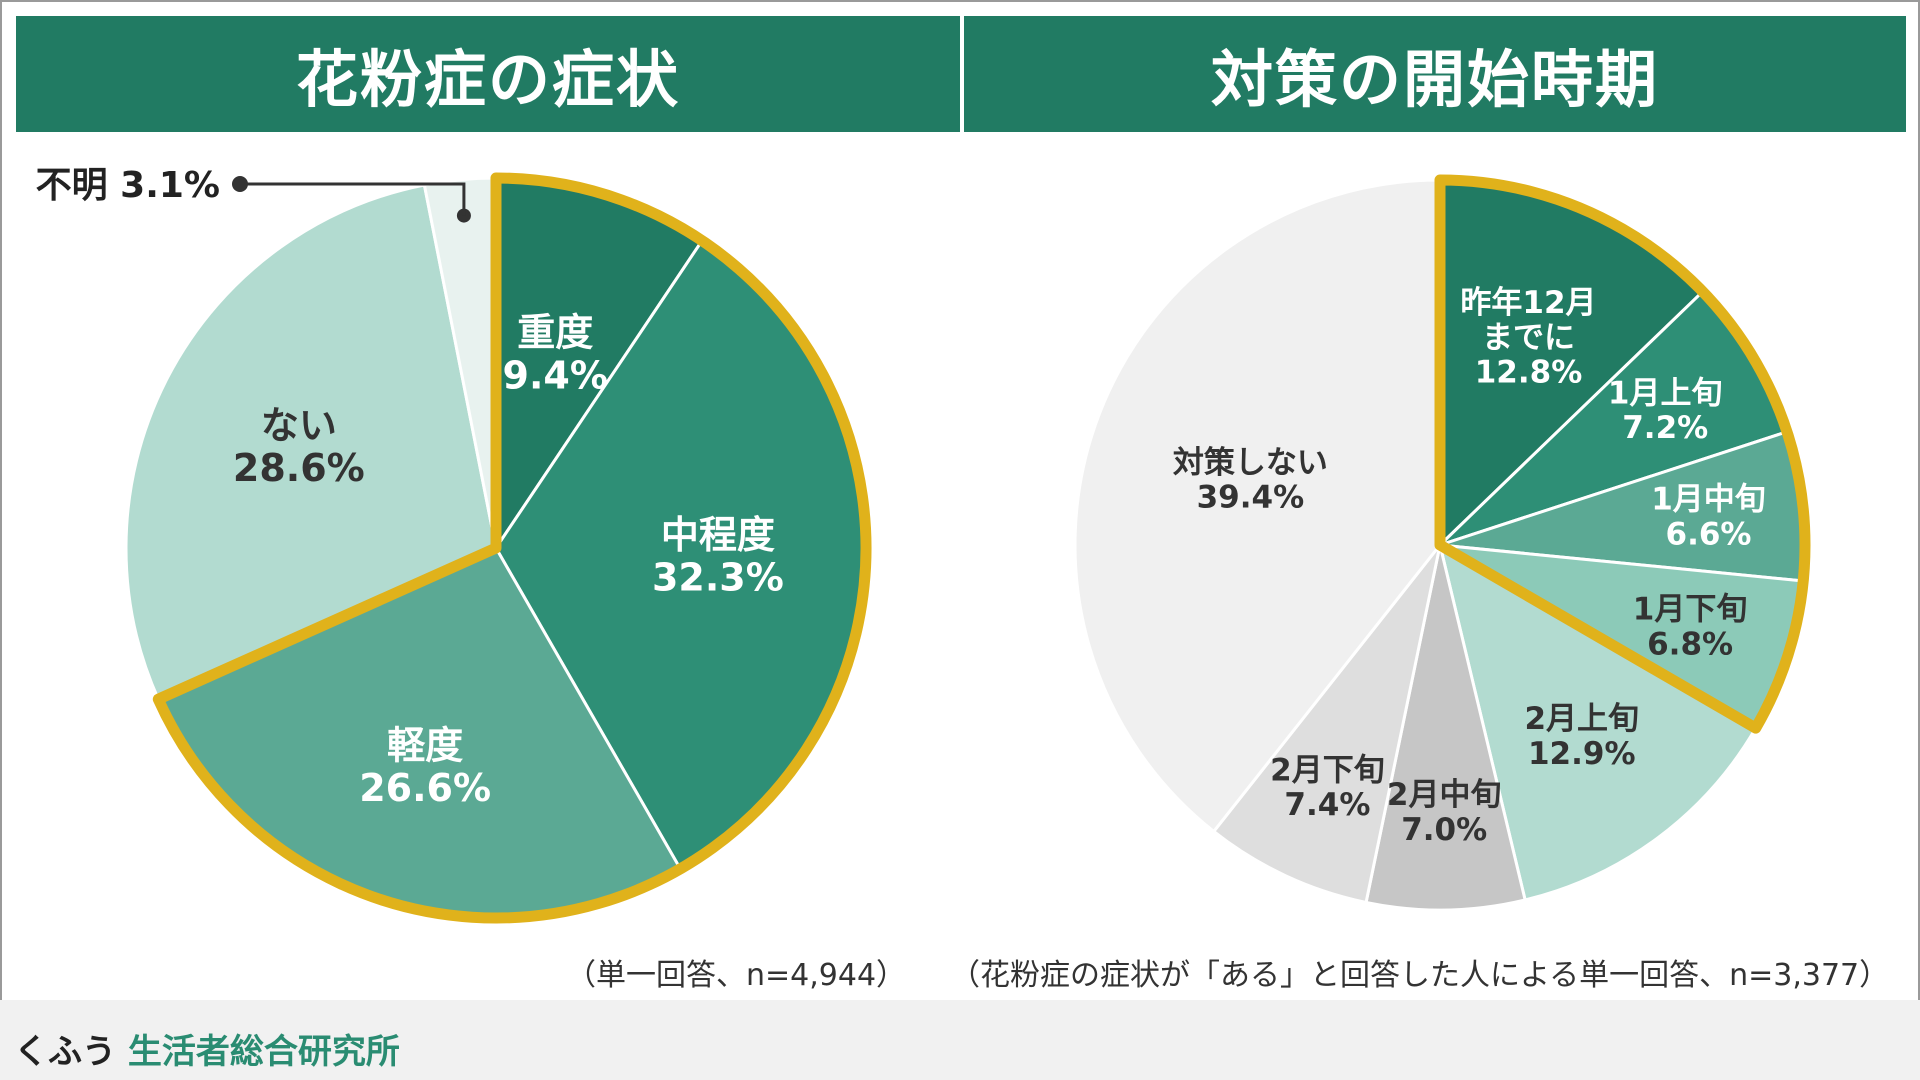 This screenshot has width=1920, height=1080. Describe the element at coordinates (555, 333) in the screenshot. I see `pie-label-1-1-line1: 重度` at that location.